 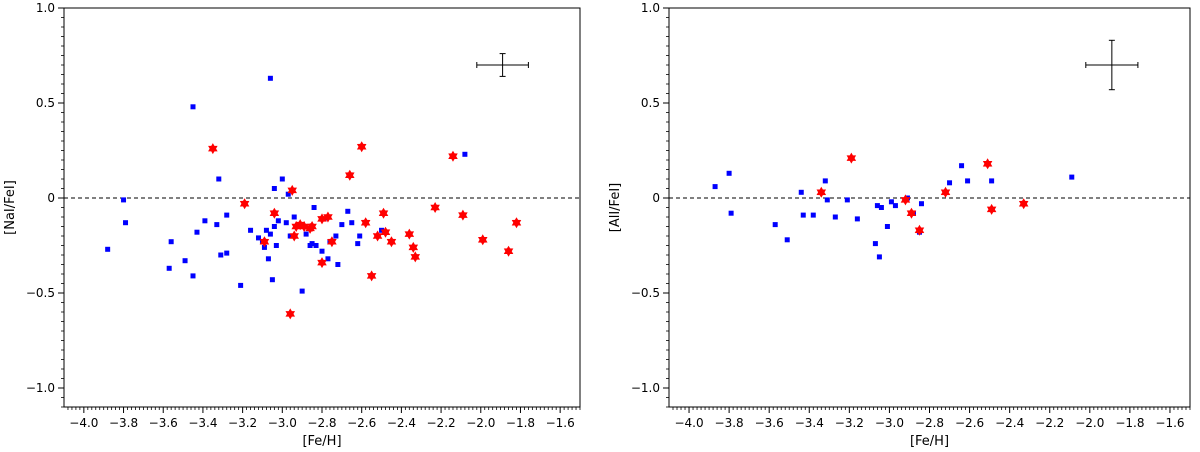 I want to click on y-tick-label: −0.5, so click(x=645, y=293).